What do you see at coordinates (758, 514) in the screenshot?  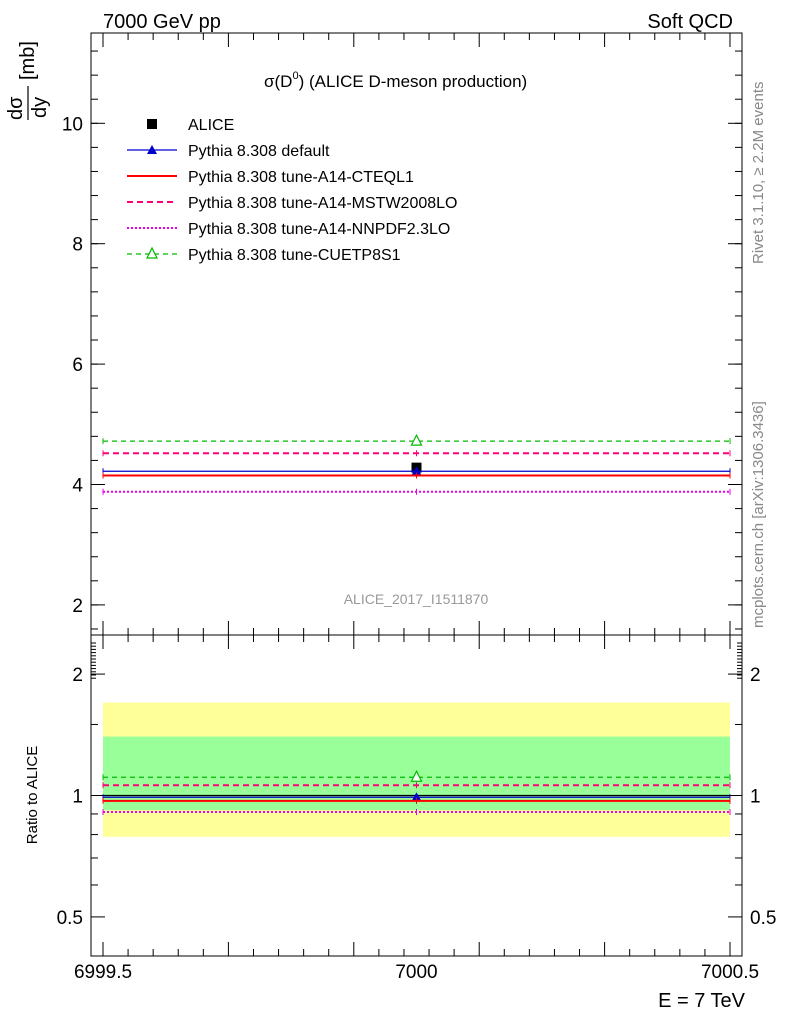 I see `mcplots-label: mcplots.cern.ch [arXiv:1306.3436]` at bounding box center [758, 514].